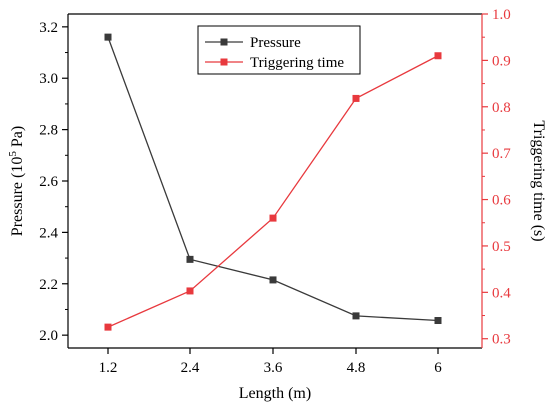  What do you see at coordinates (538, 180) in the screenshot?
I see `right-axis-title: Triggering time (s)` at bounding box center [538, 180].